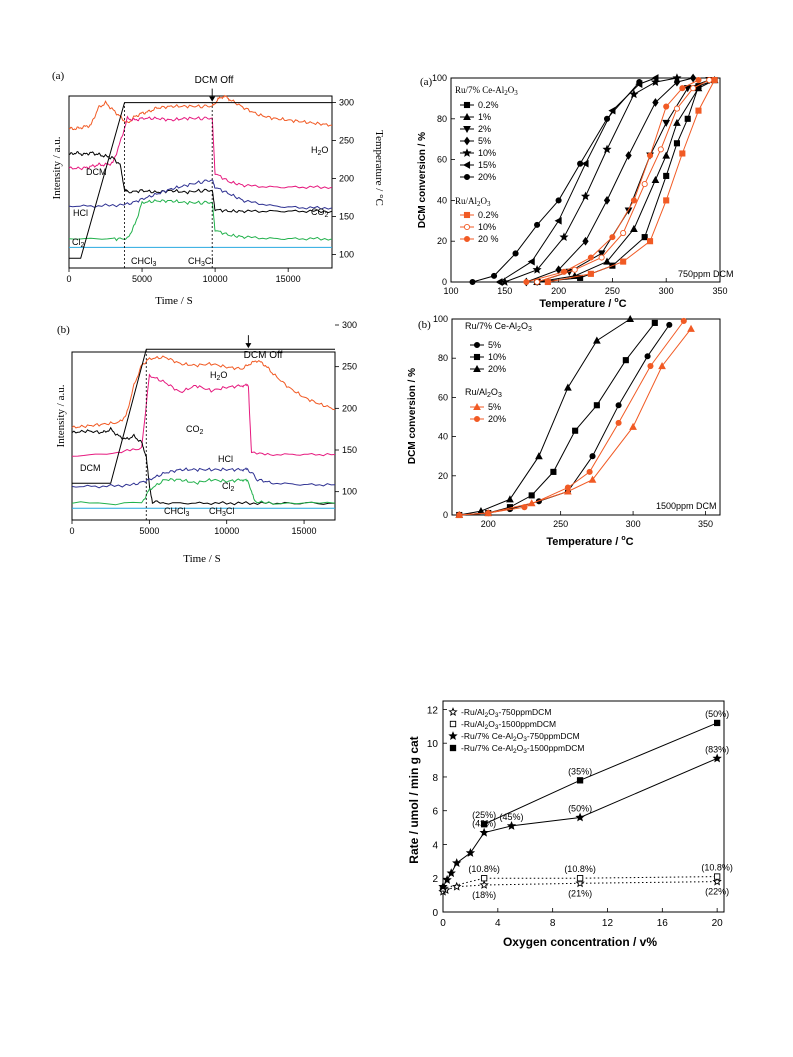 The width and height of the screenshot is (793, 1057). Describe the element at coordinates (487, 153) in the screenshot. I see `conv_a-legend-label: 10%` at that location.